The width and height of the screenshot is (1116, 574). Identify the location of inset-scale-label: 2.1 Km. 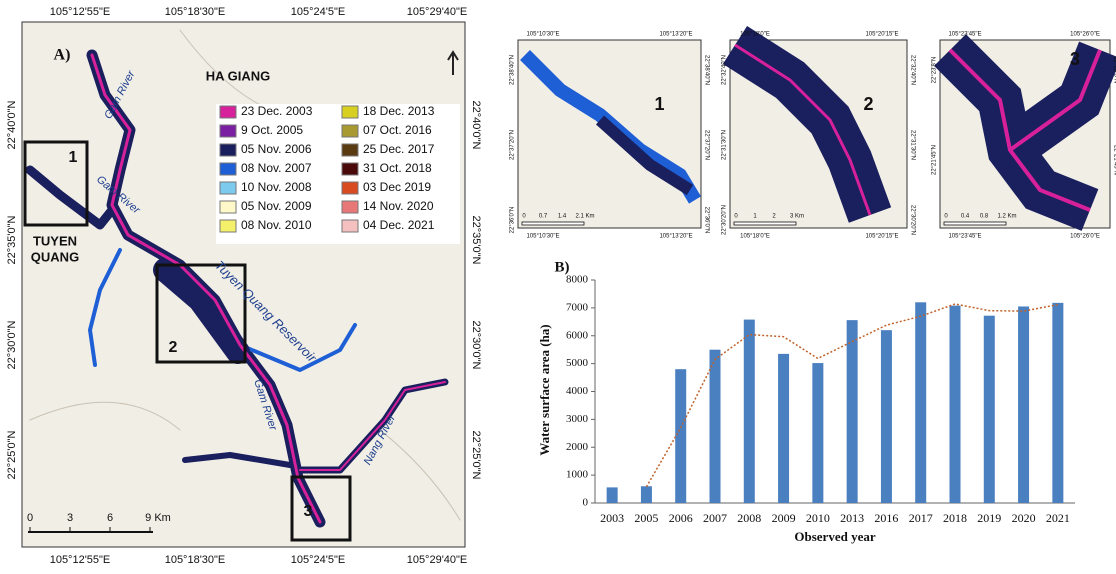
(584, 217).